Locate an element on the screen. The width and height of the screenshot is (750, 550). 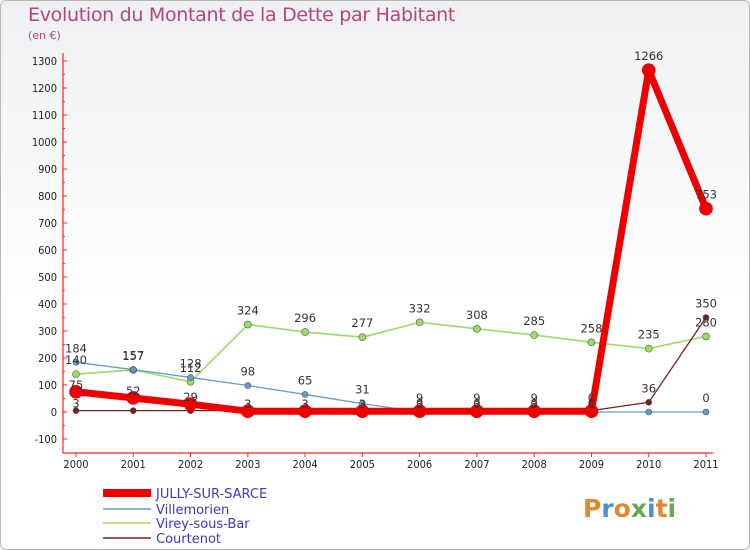
logo-letter: x is located at coordinates (639, 508).